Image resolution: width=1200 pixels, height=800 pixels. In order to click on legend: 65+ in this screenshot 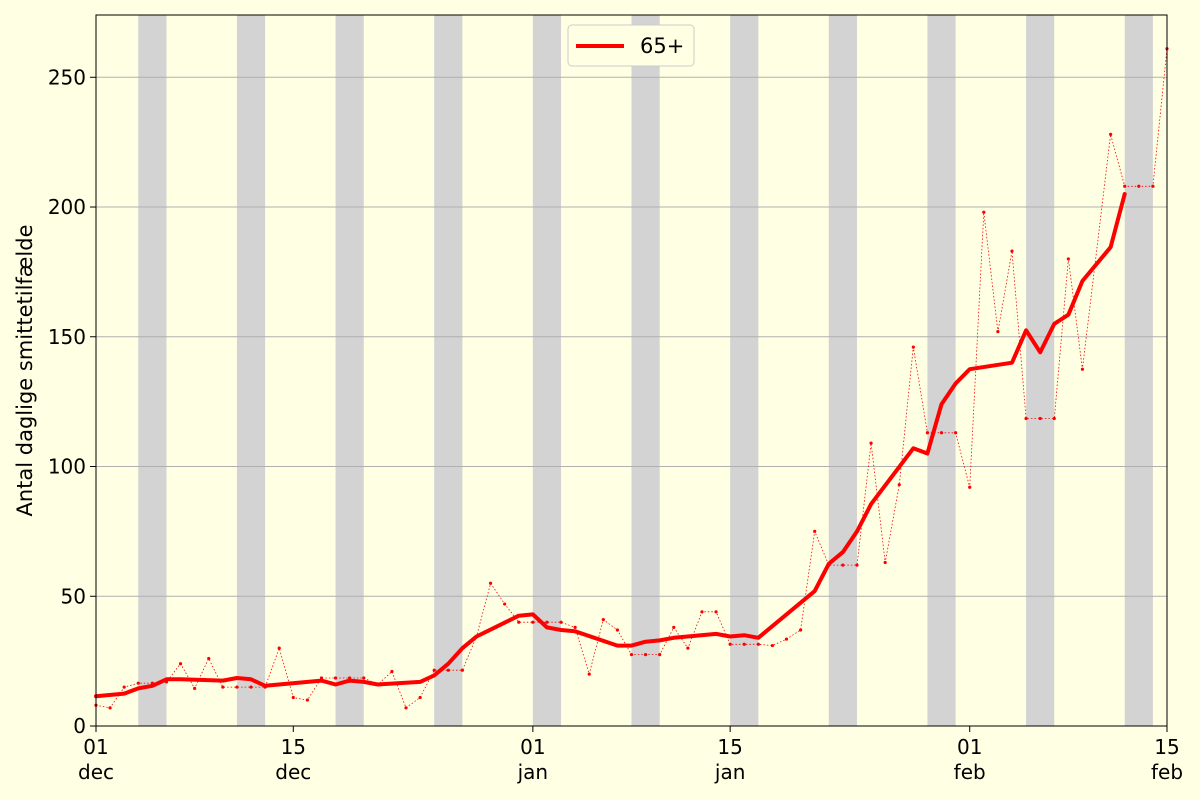, I will do `click(631, 45)`.